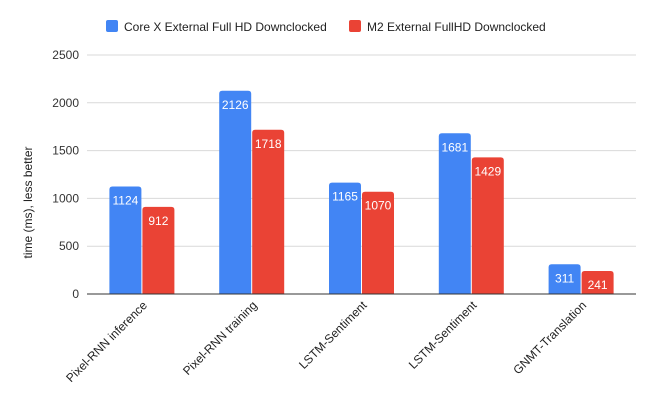  What do you see at coordinates (106, 341) in the screenshot?
I see `x-category-label: Pixel-RNN inference` at bounding box center [106, 341].